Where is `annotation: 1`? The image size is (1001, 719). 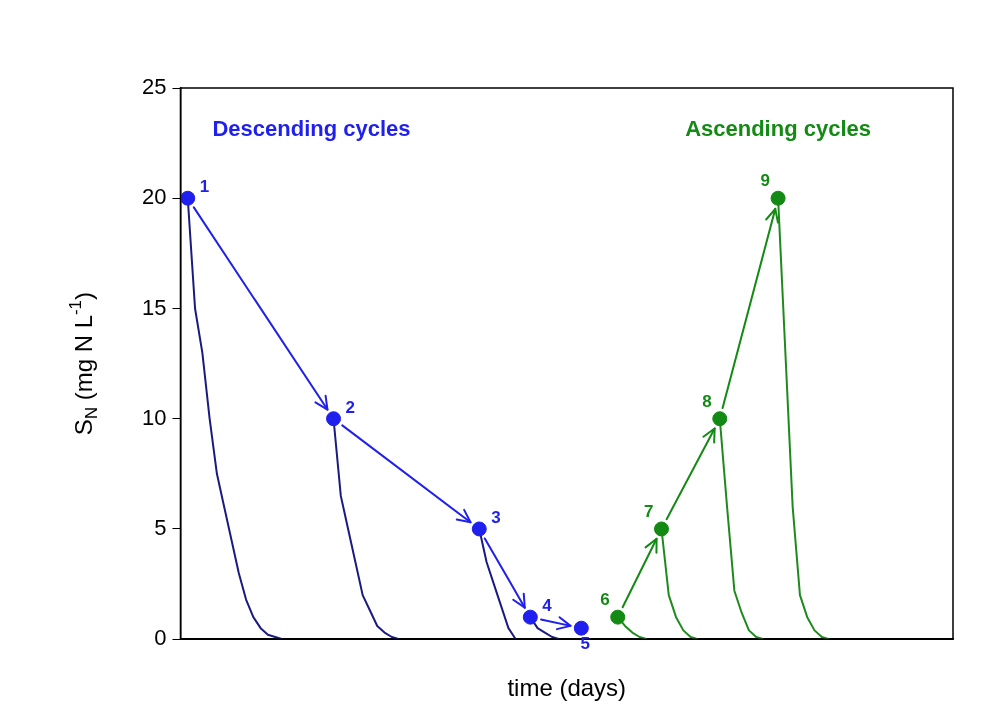 annotation: 1 is located at coordinates (204, 187).